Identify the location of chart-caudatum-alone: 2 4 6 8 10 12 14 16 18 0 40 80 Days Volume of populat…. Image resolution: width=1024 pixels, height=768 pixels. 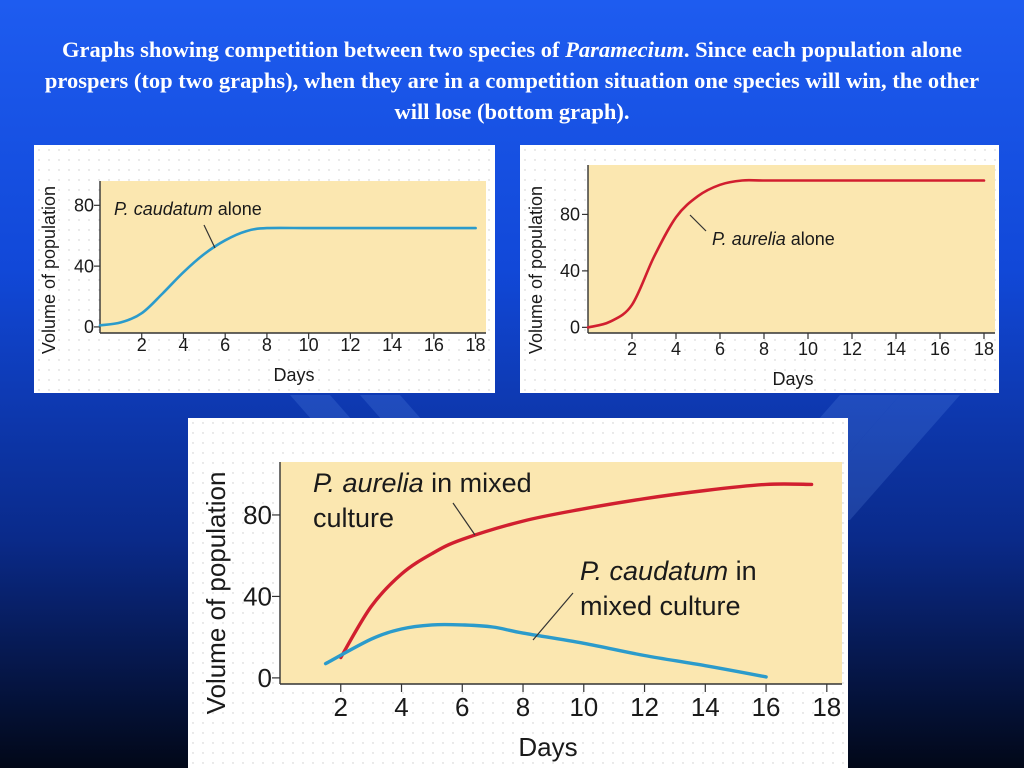
(264, 269).